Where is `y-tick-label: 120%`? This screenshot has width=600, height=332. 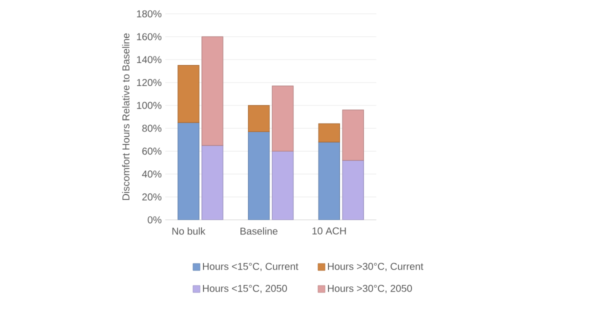 y-tick-label: 120% is located at coordinates (149, 82).